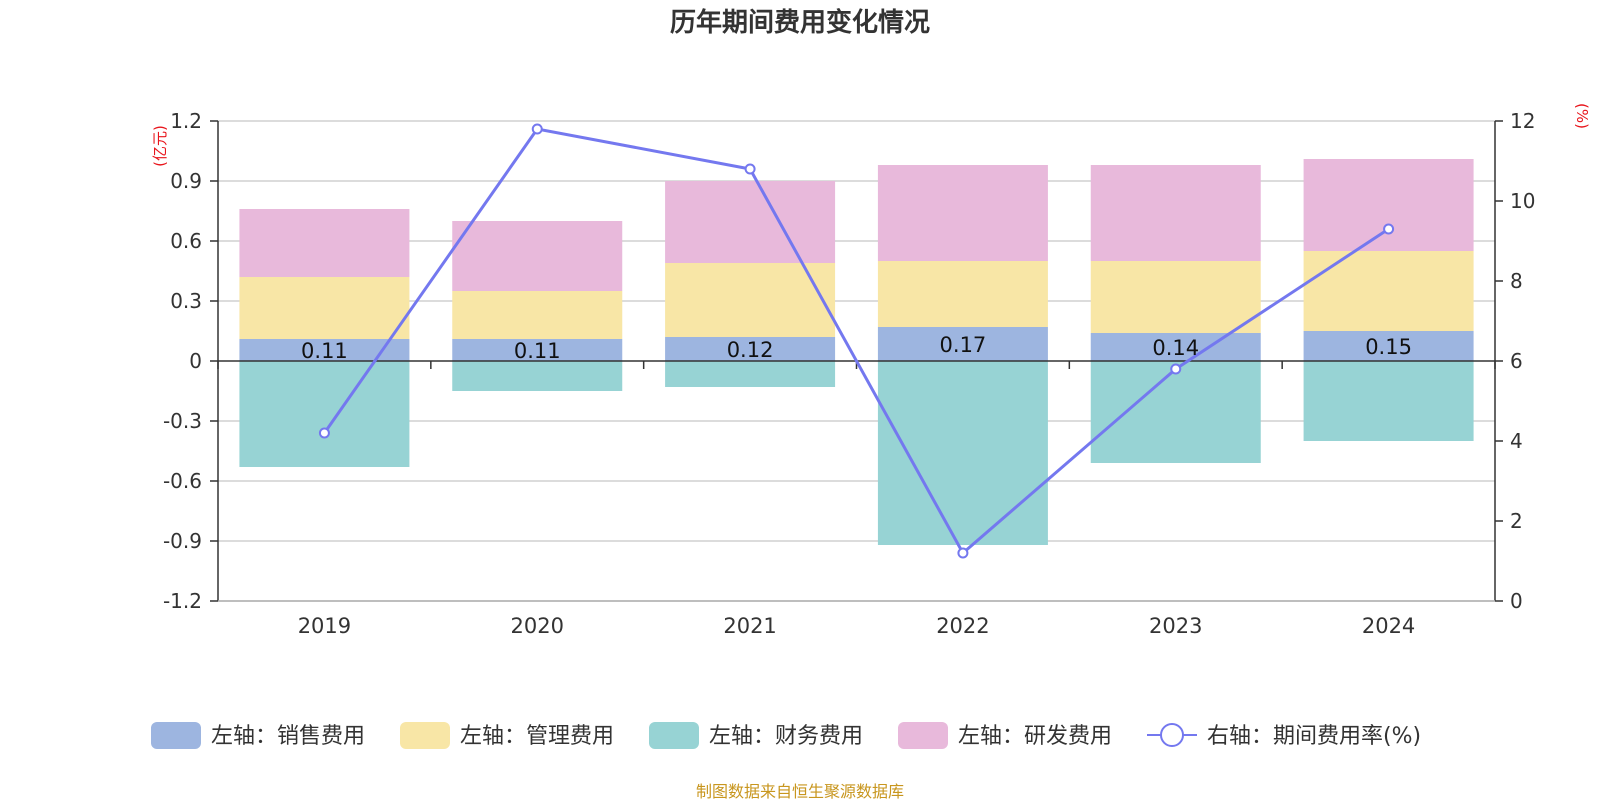 This screenshot has height=800, width=1600. Describe the element at coordinates (195, 361) in the screenshot. I see `left-axis-tick-label: 0` at that location.